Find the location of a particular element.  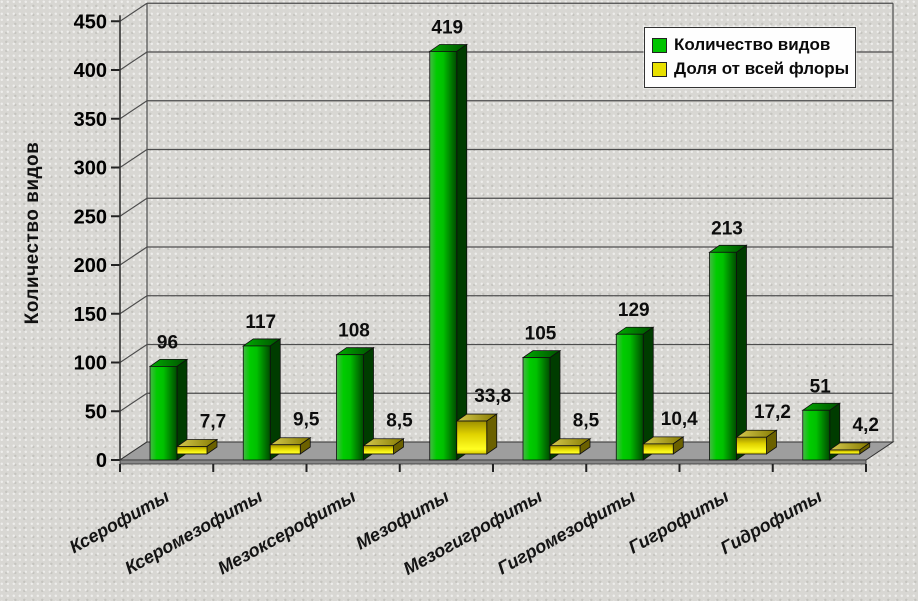

y-tick-label-400: 400 is located at coordinates (90, 71).